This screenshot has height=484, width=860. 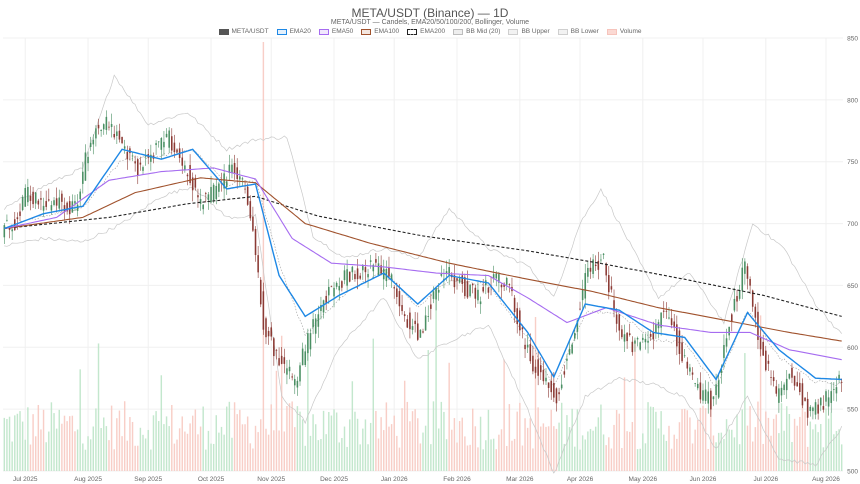 What do you see at coordinates (580, 479) in the screenshot?
I see `x-tick-label: Apr 2026` at bounding box center [580, 479].